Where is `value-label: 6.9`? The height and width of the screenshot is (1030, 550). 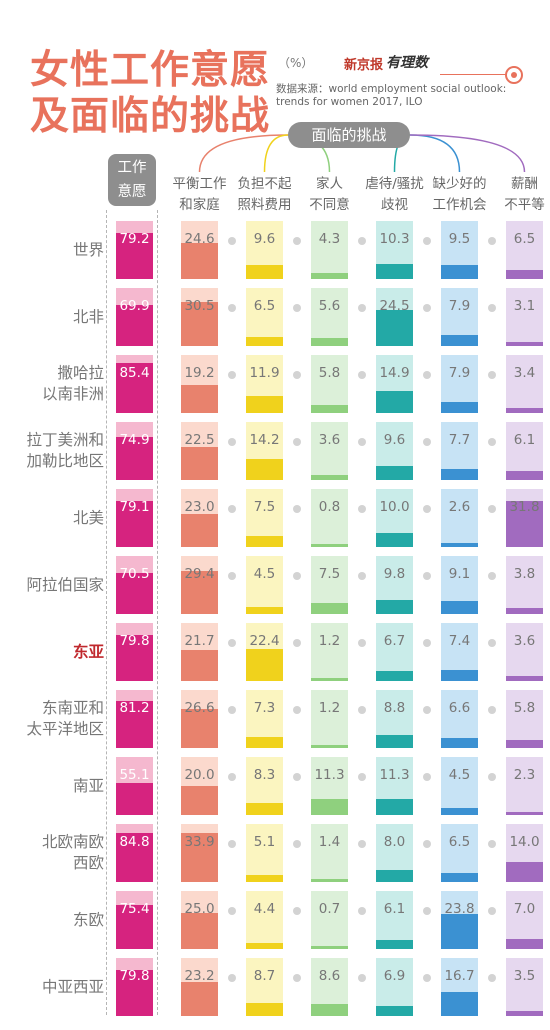
value-label: 6.9 is located at coordinates (394, 976).